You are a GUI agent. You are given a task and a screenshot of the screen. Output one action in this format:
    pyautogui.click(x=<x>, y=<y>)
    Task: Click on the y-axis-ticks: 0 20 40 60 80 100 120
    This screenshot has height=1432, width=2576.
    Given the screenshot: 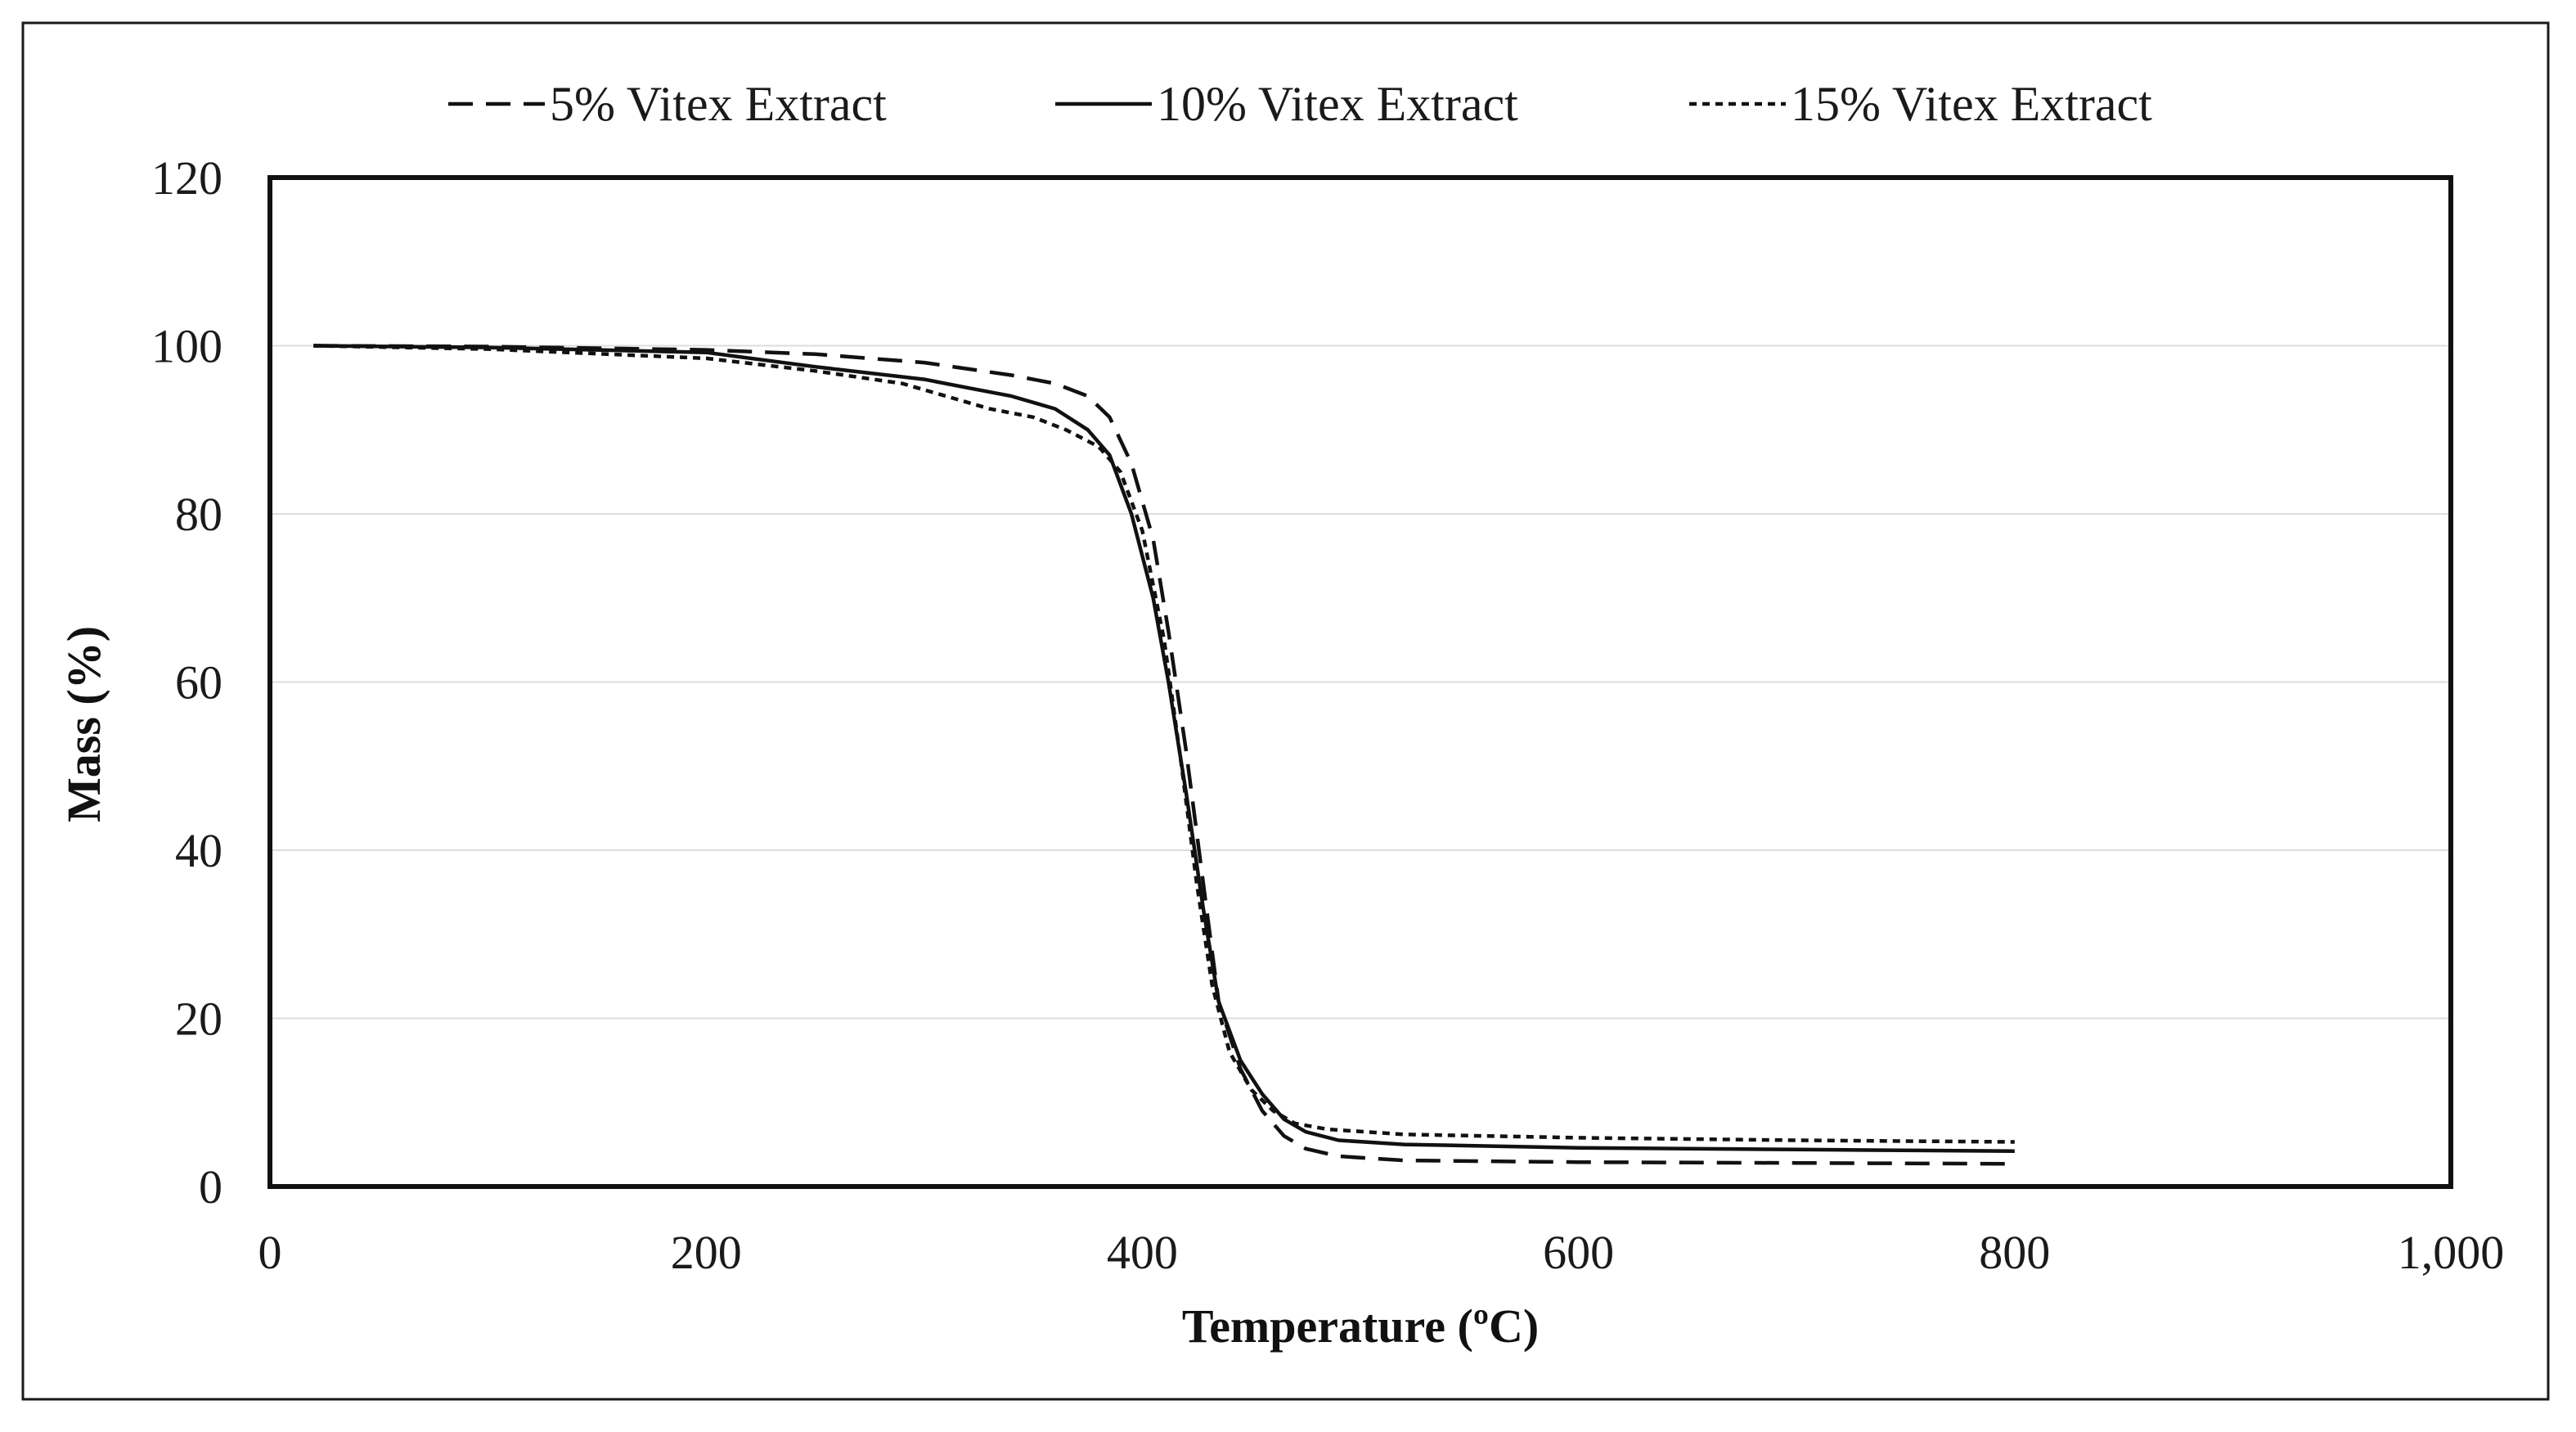 What is the action you would take?
    pyautogui.click(x=187, y=682)
    